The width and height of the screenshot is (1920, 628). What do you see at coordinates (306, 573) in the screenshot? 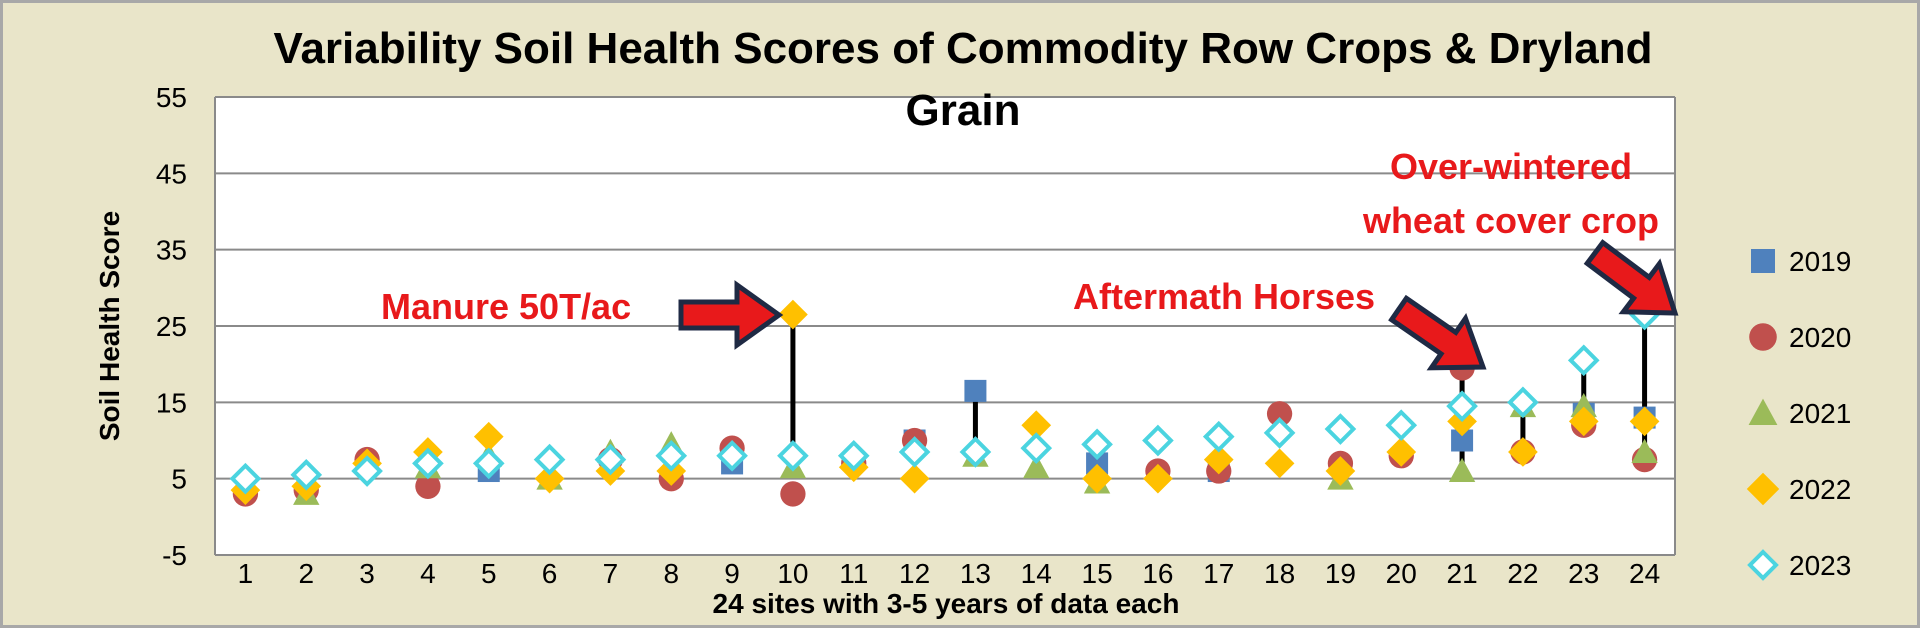
I see `x-tick-label: 2` at bounding box center [306, 573].